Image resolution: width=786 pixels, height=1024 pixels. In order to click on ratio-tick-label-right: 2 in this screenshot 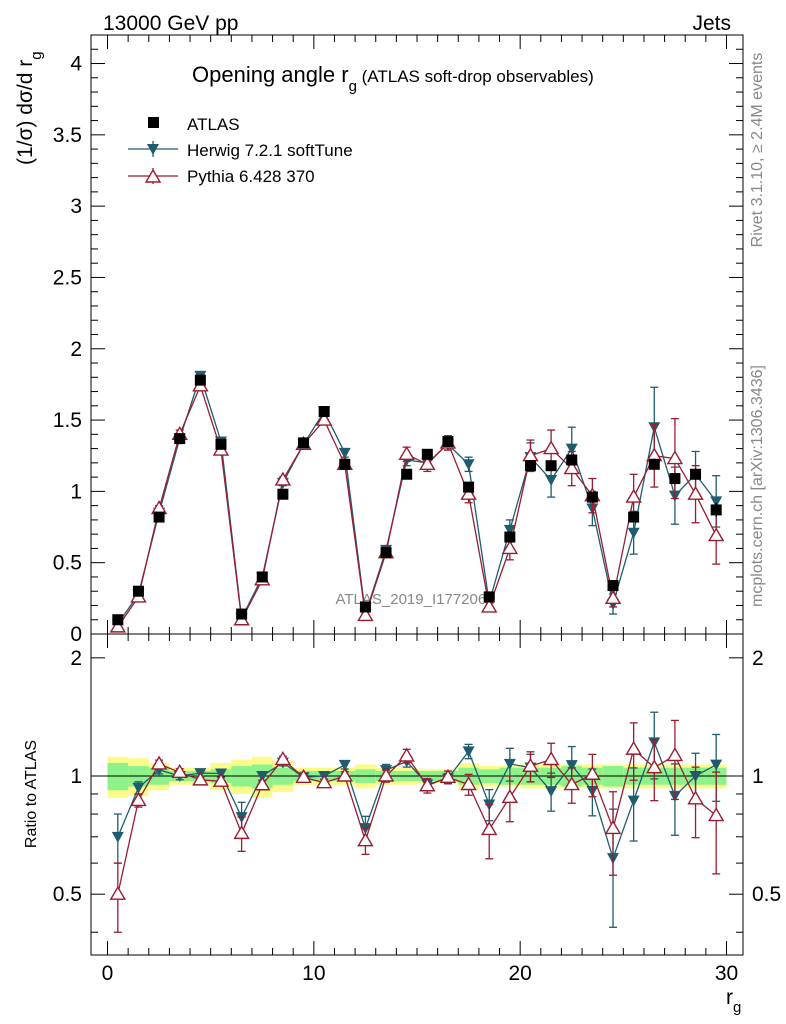, I will do `click(758, 658)`.